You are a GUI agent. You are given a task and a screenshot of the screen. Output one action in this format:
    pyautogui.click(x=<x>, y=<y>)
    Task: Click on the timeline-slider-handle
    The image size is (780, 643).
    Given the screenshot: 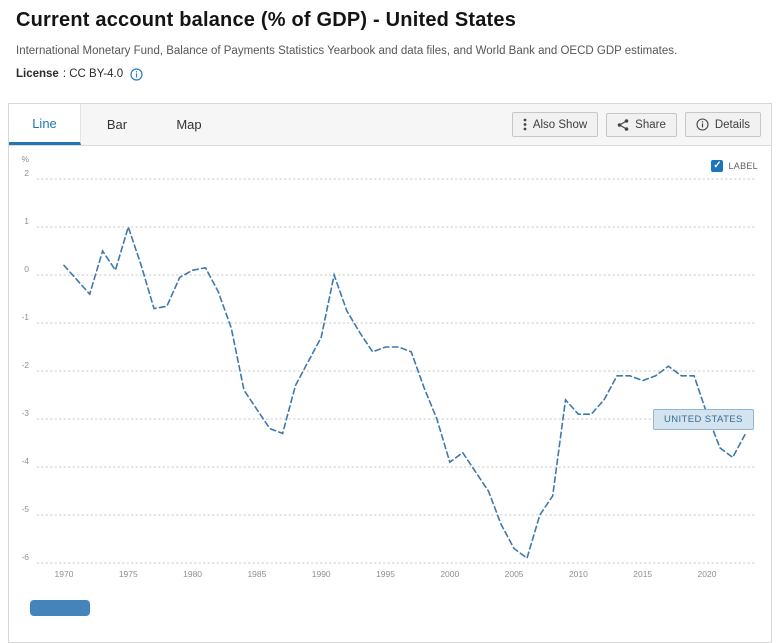 What is the action you would take?
    pyautogui.click(x=60, y=608)
    